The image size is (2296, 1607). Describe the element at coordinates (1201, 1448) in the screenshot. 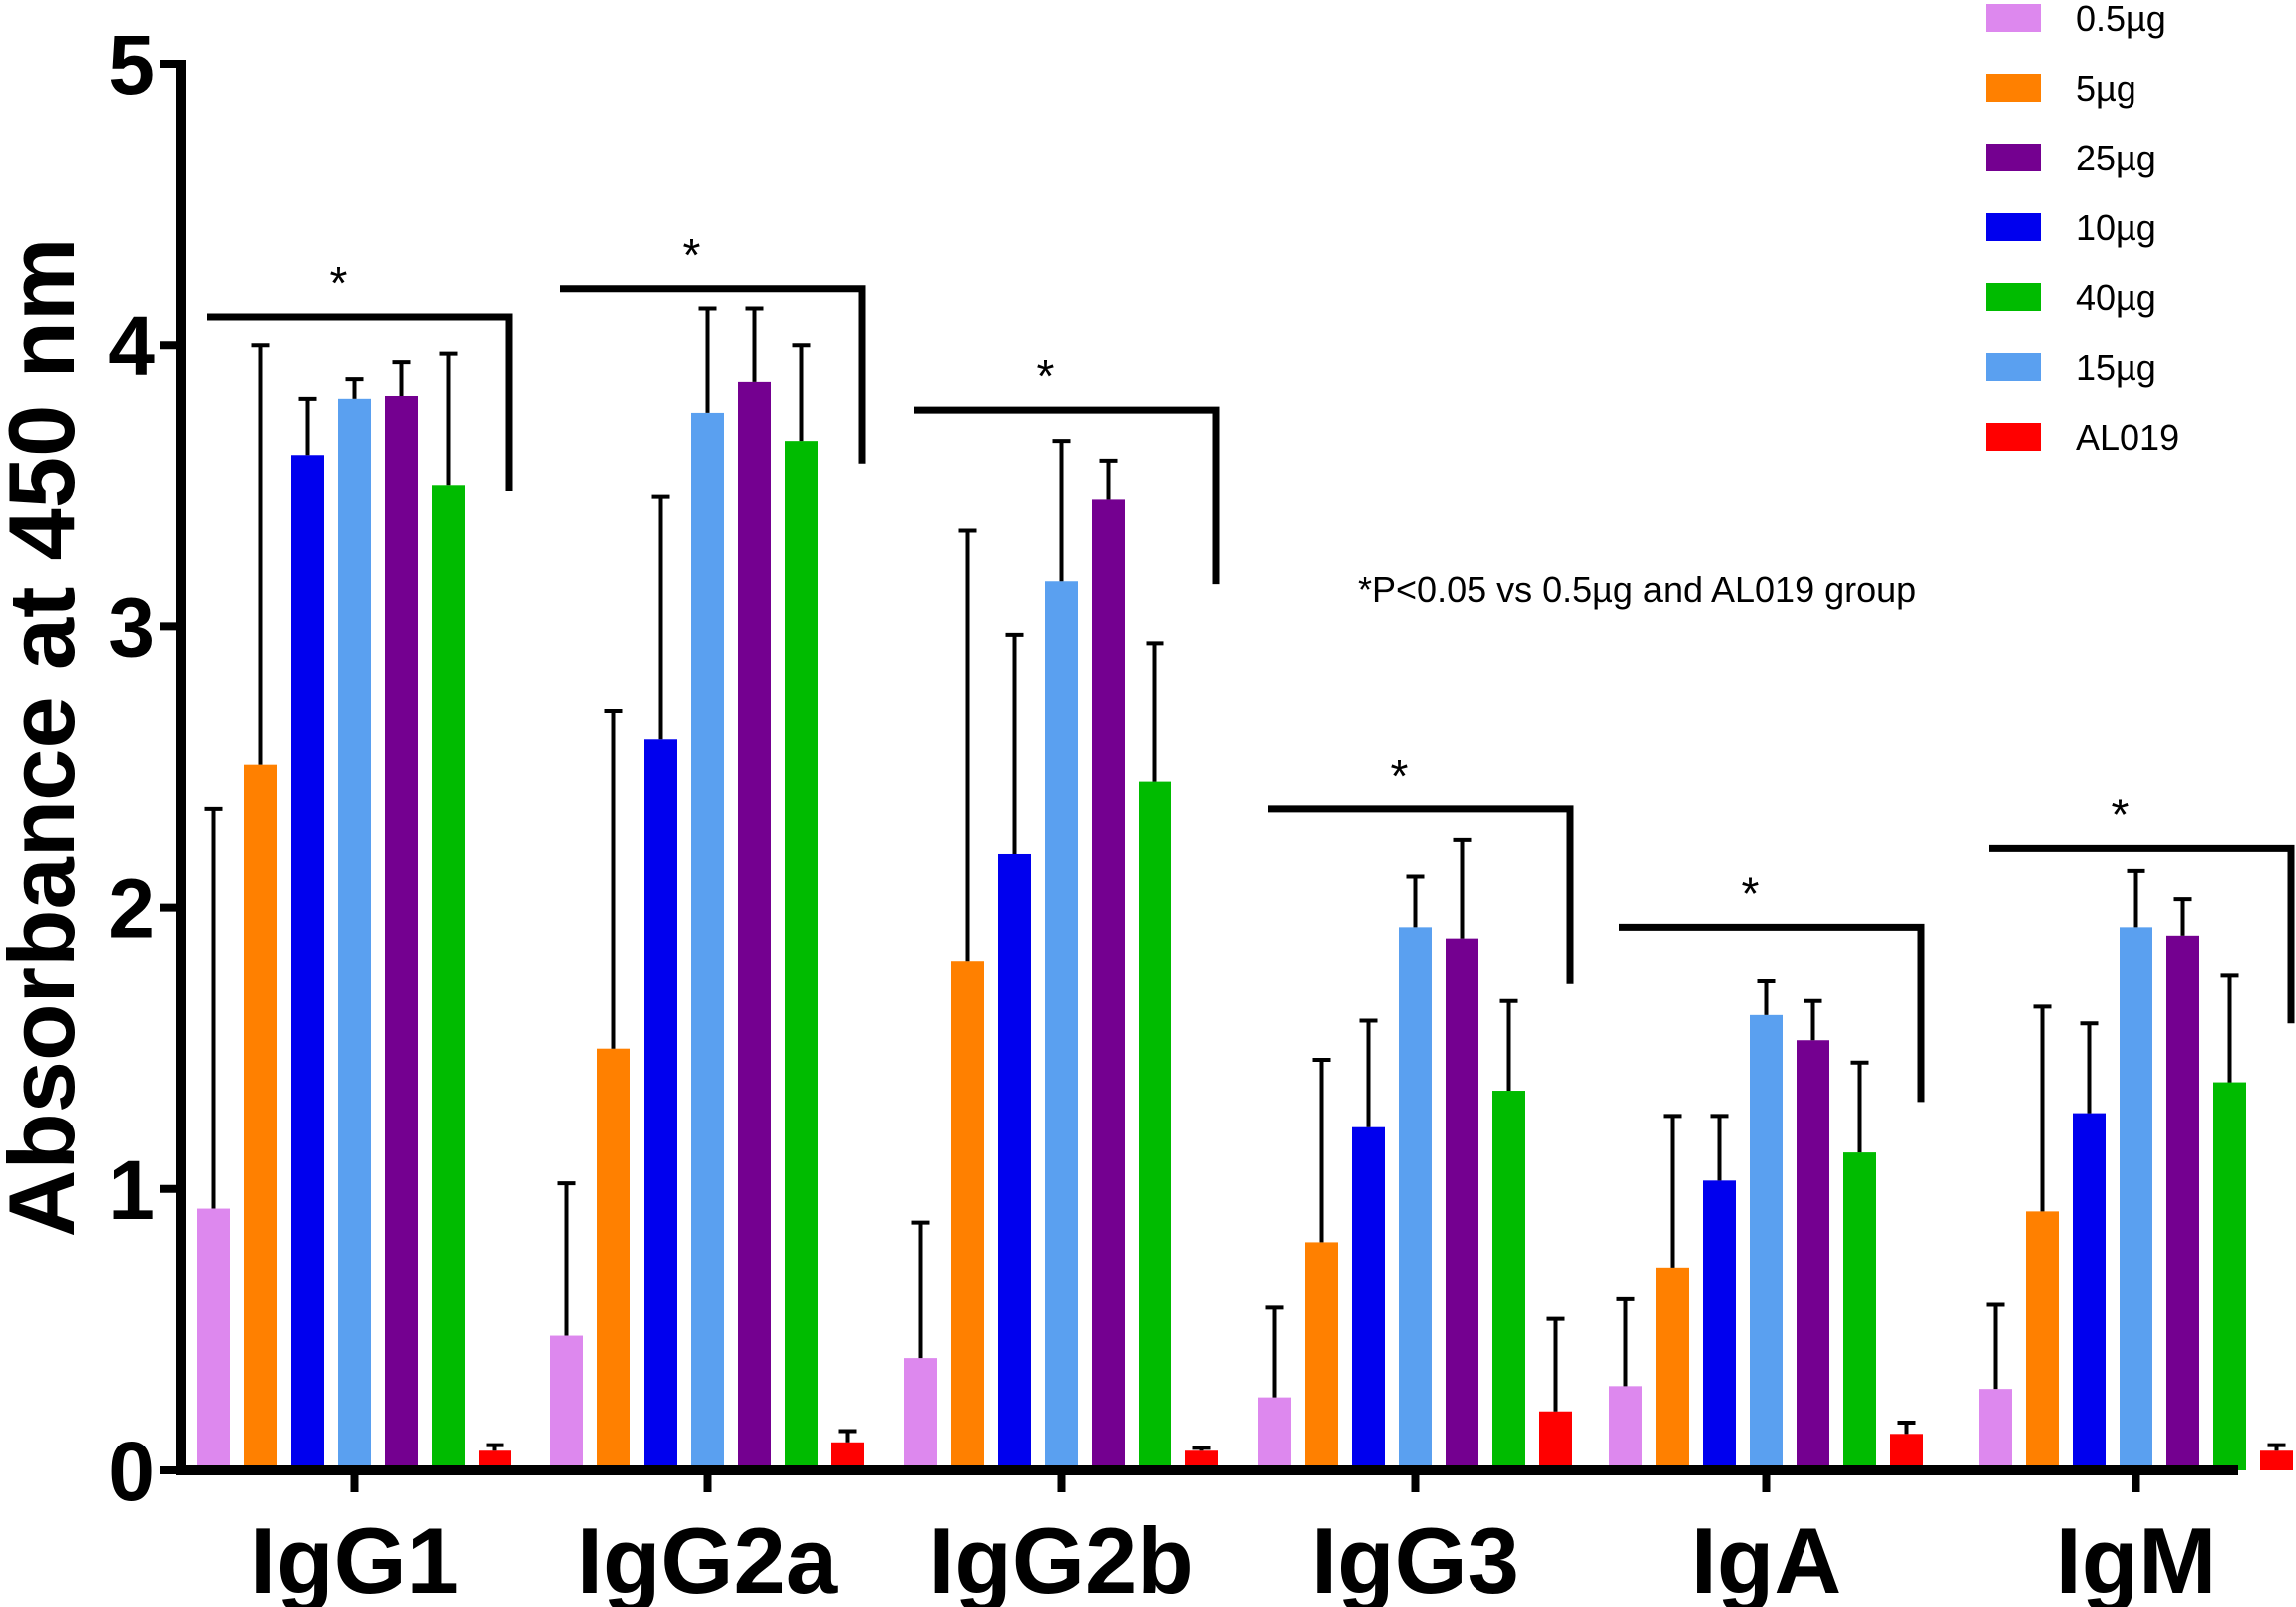

I see `error-bar-igg2b-al019` at that location.